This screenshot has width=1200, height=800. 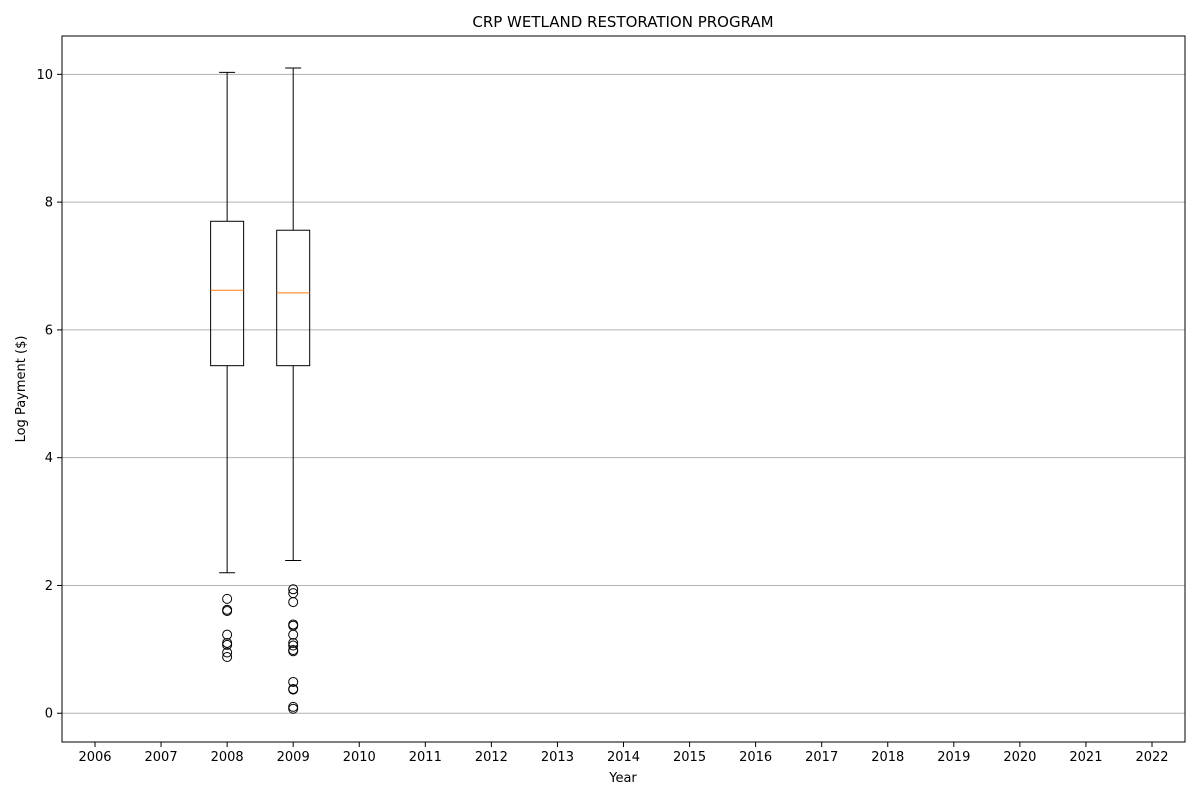 What do you see at coordinates (491, 757) in the screenshot?
I see `x-tick-label: 2012` at bounding box center [491, 757].